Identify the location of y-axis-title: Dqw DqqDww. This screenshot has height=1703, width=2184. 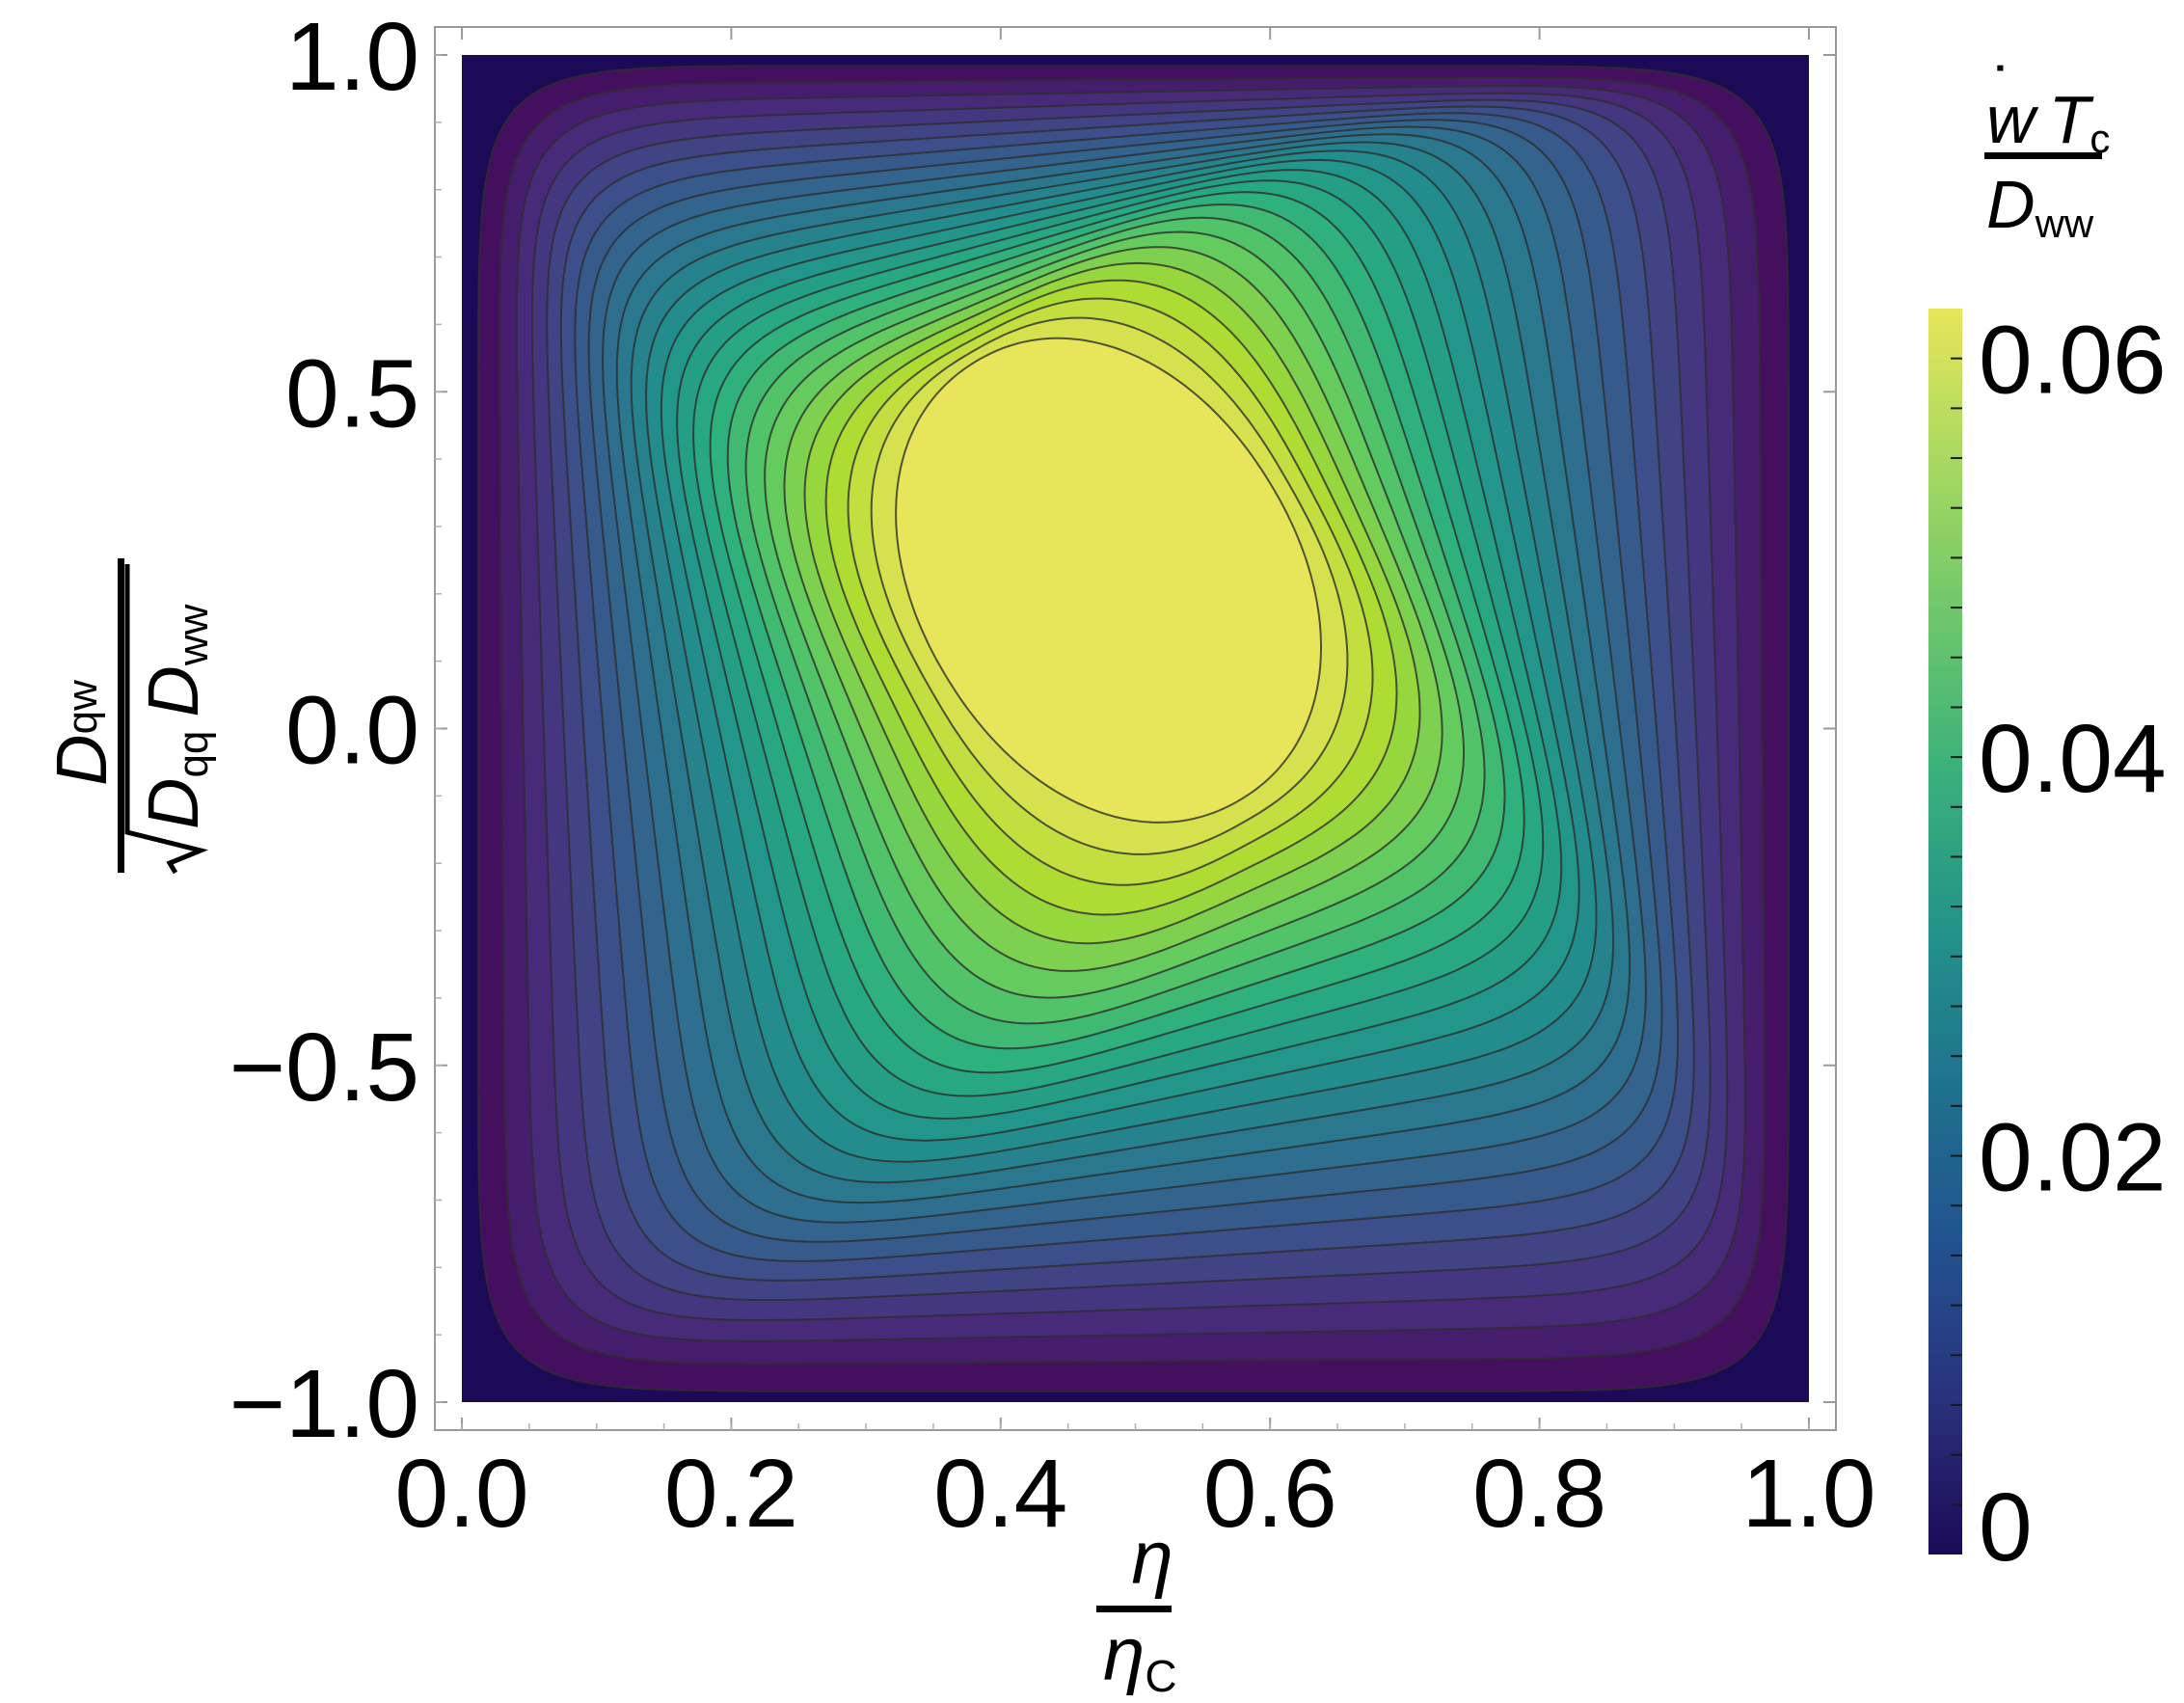
(129, 716).